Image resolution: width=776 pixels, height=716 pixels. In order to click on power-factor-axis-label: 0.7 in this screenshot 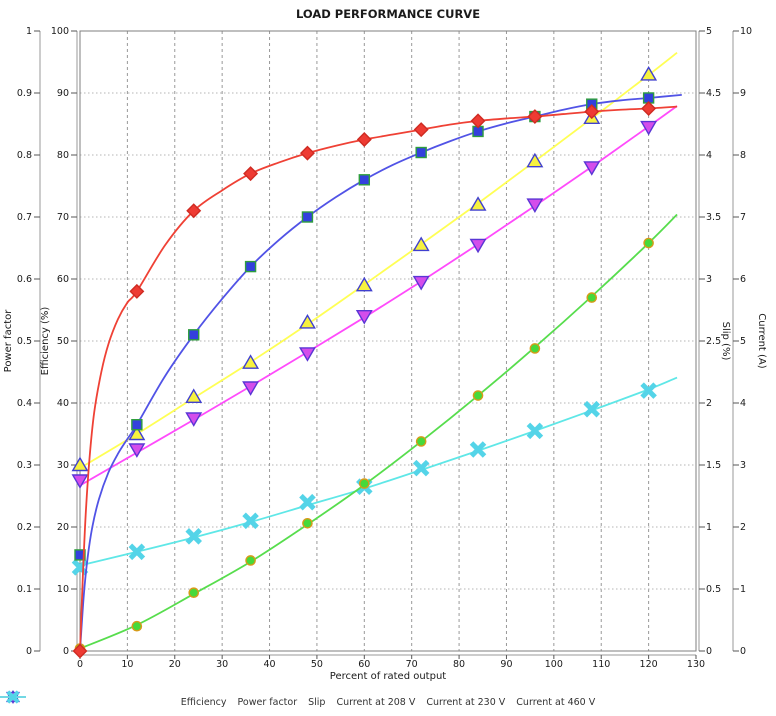, I will do `click(24, 217)`.